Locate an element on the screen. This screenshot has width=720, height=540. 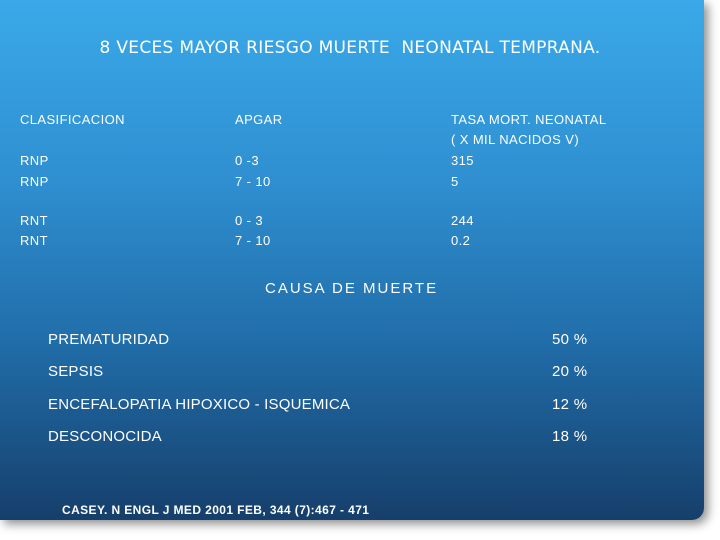
cause-name: ENCEFALOPATIA HIPOXICO - ISQUEMICA is located at coordinates (199, 404).